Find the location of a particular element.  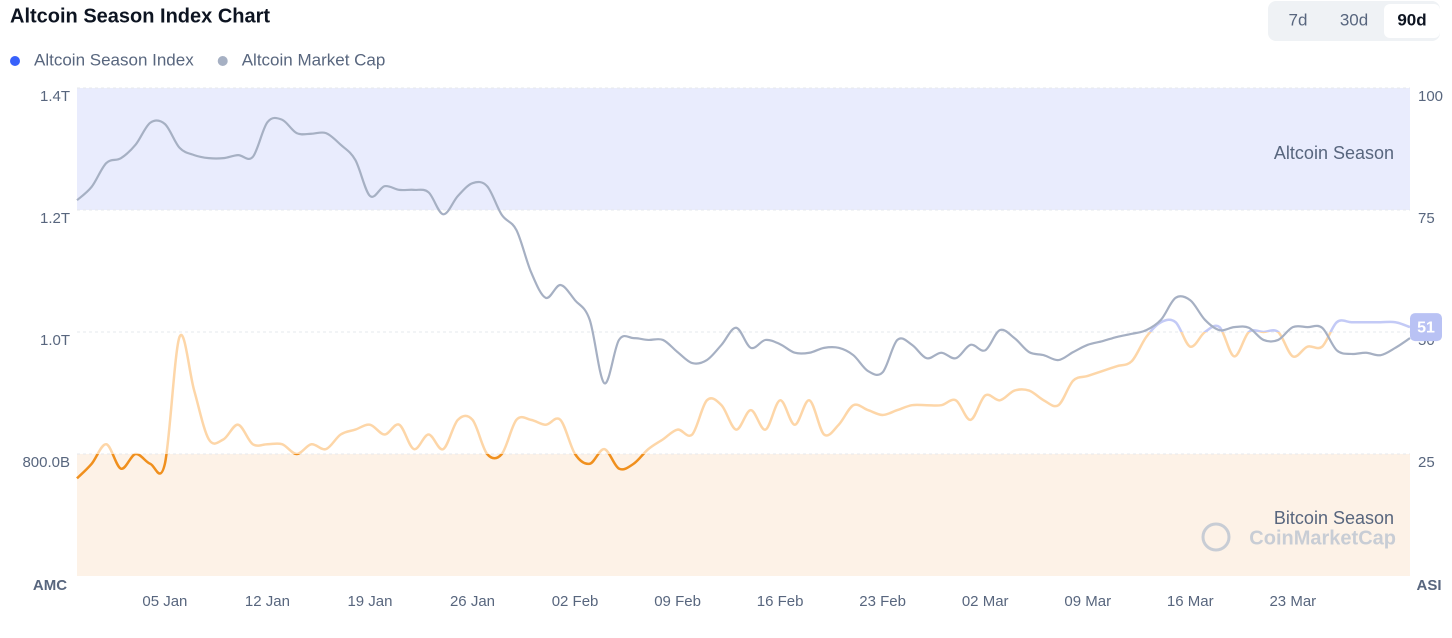

x-tick-label: 23 Mar is located at coordinates (1292, 601).